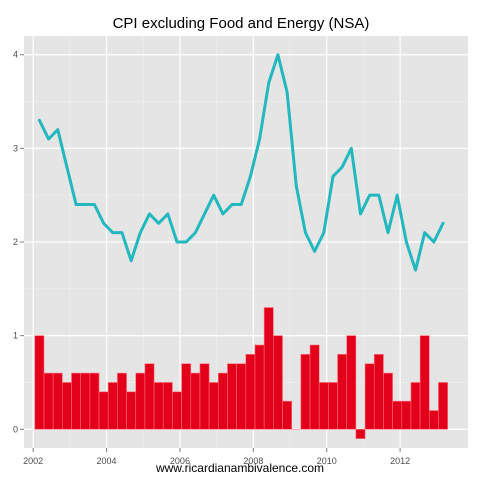 This screenshot has width=480, height=480. I want to click on x-axis-ticks: 2002 2004 2006 2008 2010 2012, so click(216, 457).